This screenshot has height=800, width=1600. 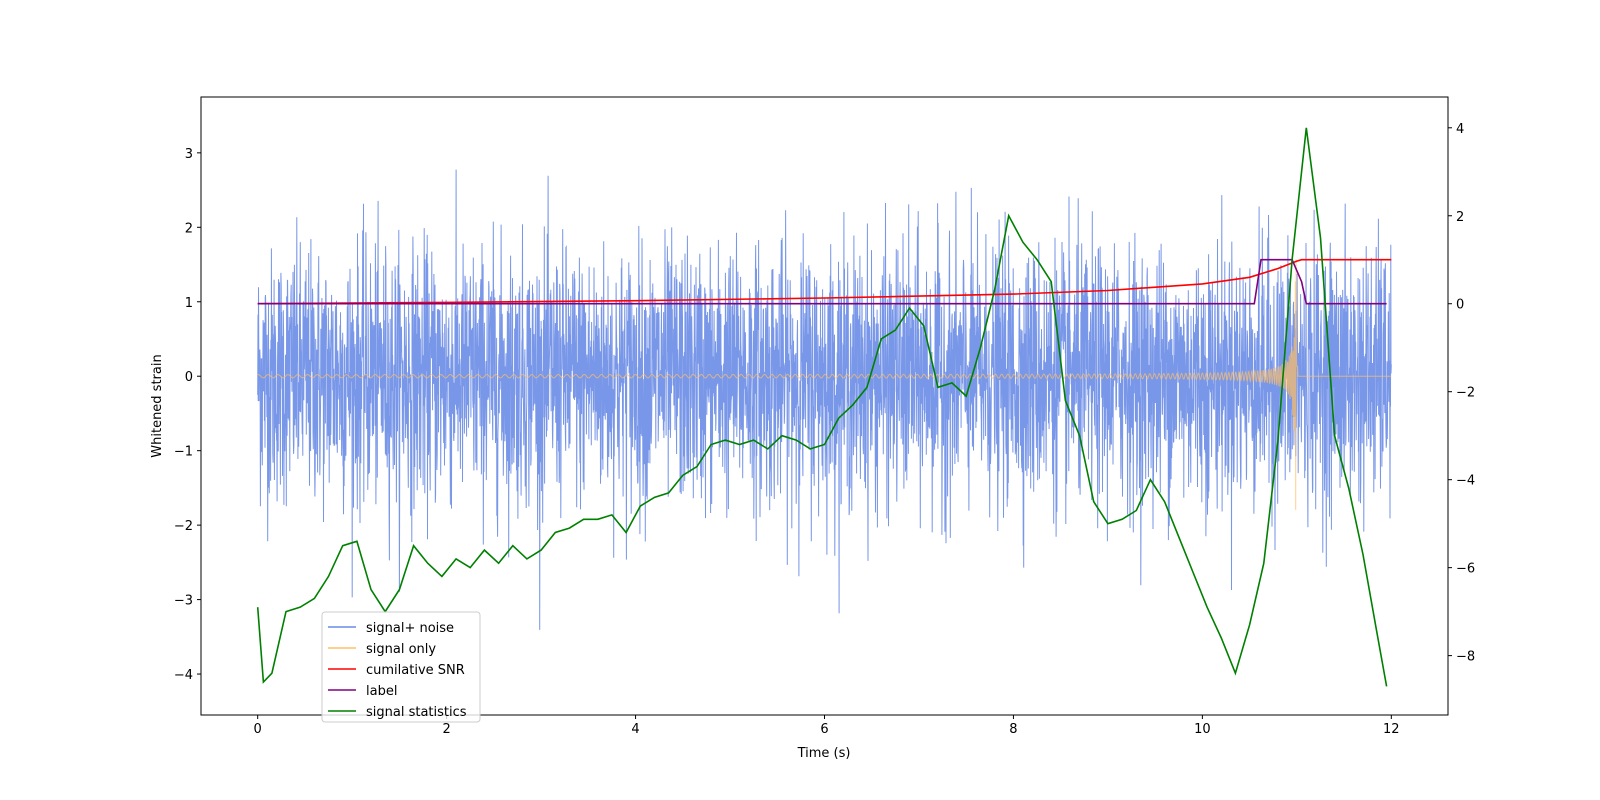 What do you see at coordinates (401, 649) in the screenshot?
I see `legend-label-1: signal only` at bounding box center [401, 649].